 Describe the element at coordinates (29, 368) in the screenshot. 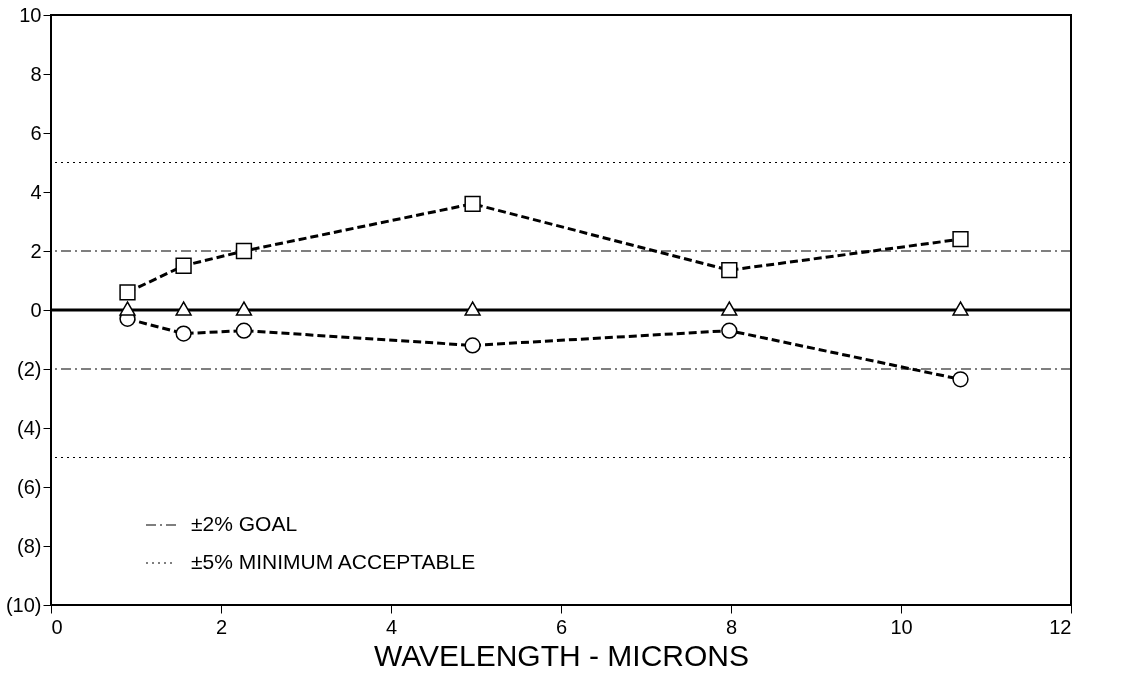

I see `y-tick-label: (2)` at that location.